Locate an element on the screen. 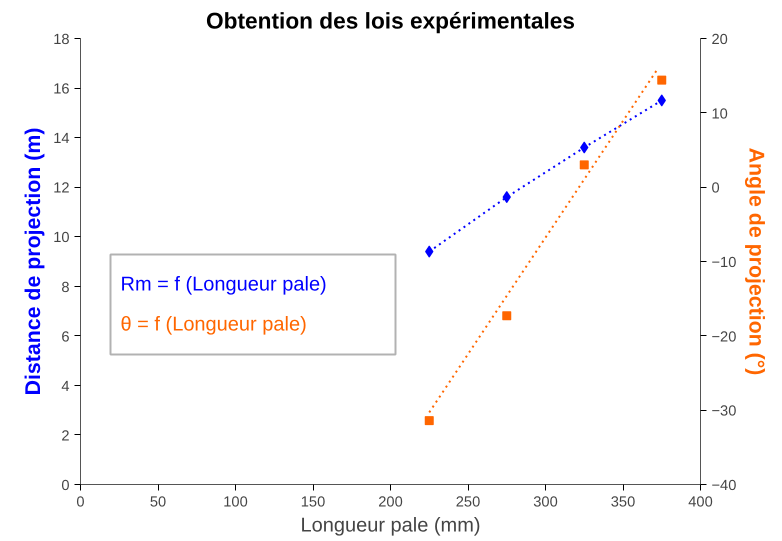  chart-title: Obtention des lois expérimentales is located at coordinates (390, 21).